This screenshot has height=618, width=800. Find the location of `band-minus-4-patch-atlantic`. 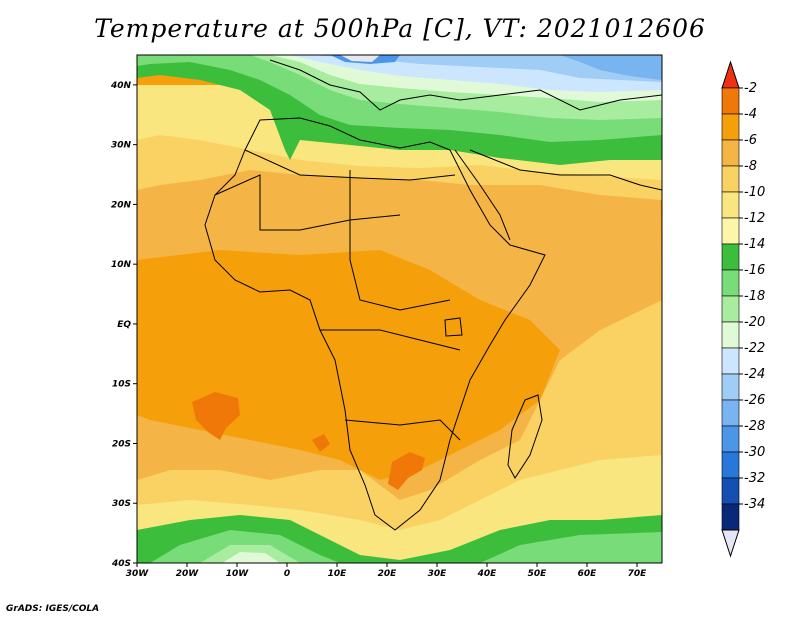

band-minus-4-patch-atlantic is located at coordinates (216, 416).